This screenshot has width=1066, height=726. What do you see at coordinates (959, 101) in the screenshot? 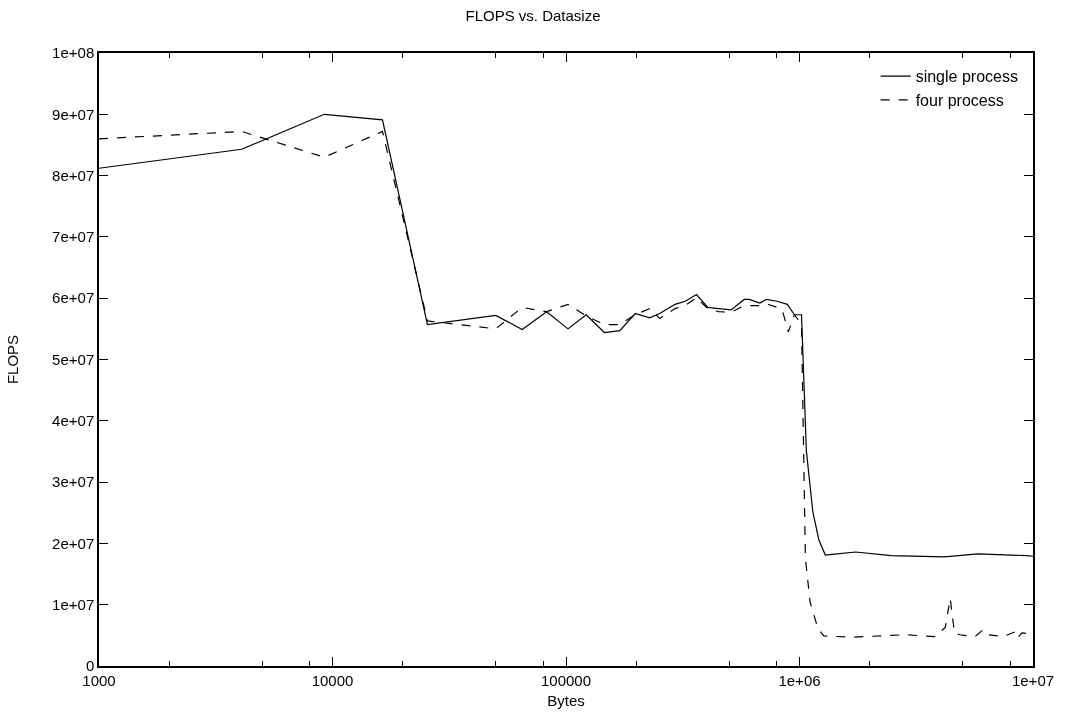
I see `legend-label: four process` at bounding box center [959, 101].